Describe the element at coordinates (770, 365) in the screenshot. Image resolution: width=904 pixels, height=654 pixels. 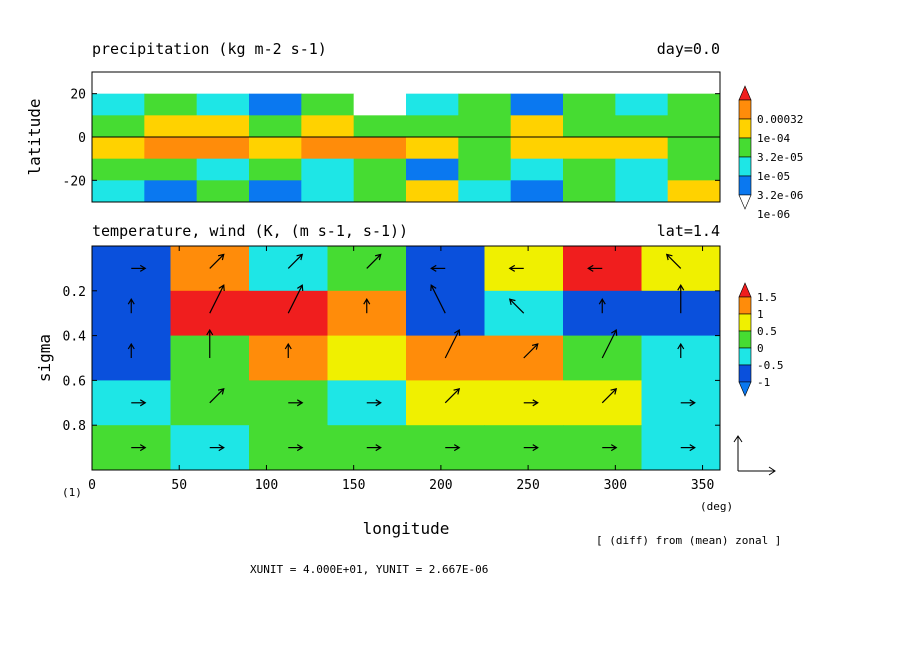
I see `colorbar-label: -0.5` at that location.